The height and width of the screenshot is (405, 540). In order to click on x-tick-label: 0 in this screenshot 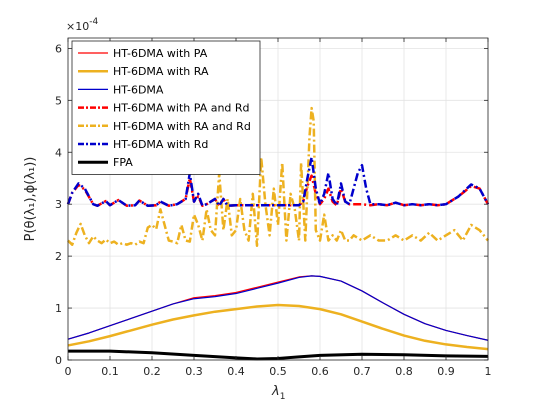, I will do `click(68, 371)`.